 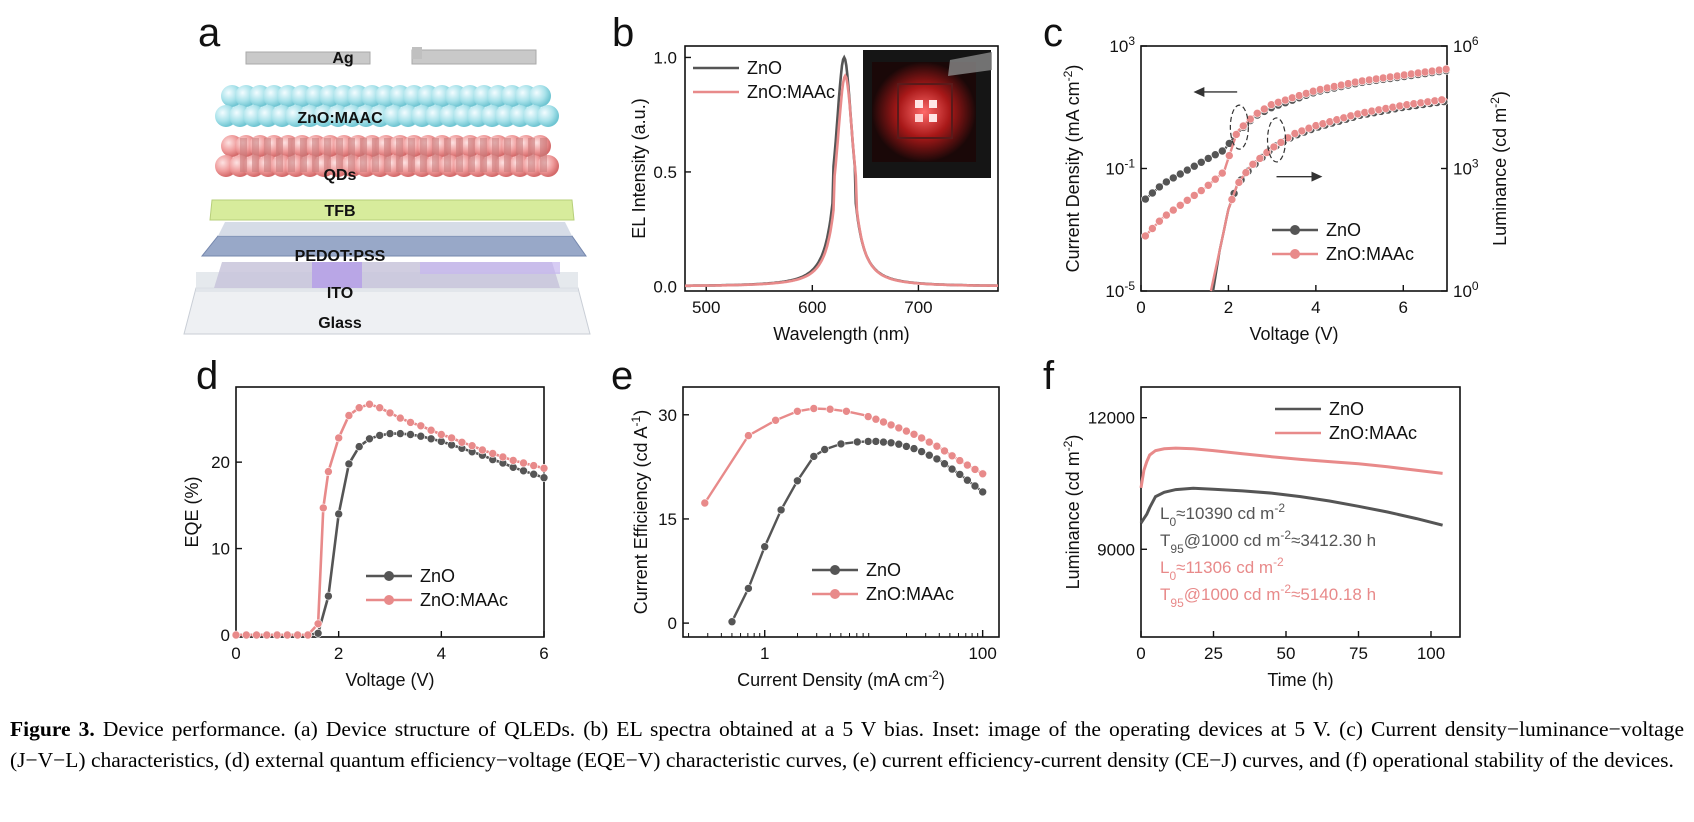 What do you see at coordinates (1122, 45) in the screenshot?
I see `y-tick-label-2: 10³` at bounding box center [1122, 45].